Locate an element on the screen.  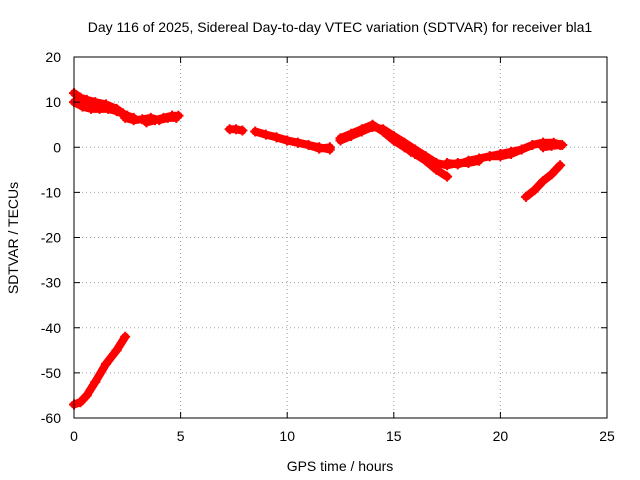
y-tick-label: 0 is located at coordinates (57, 147).